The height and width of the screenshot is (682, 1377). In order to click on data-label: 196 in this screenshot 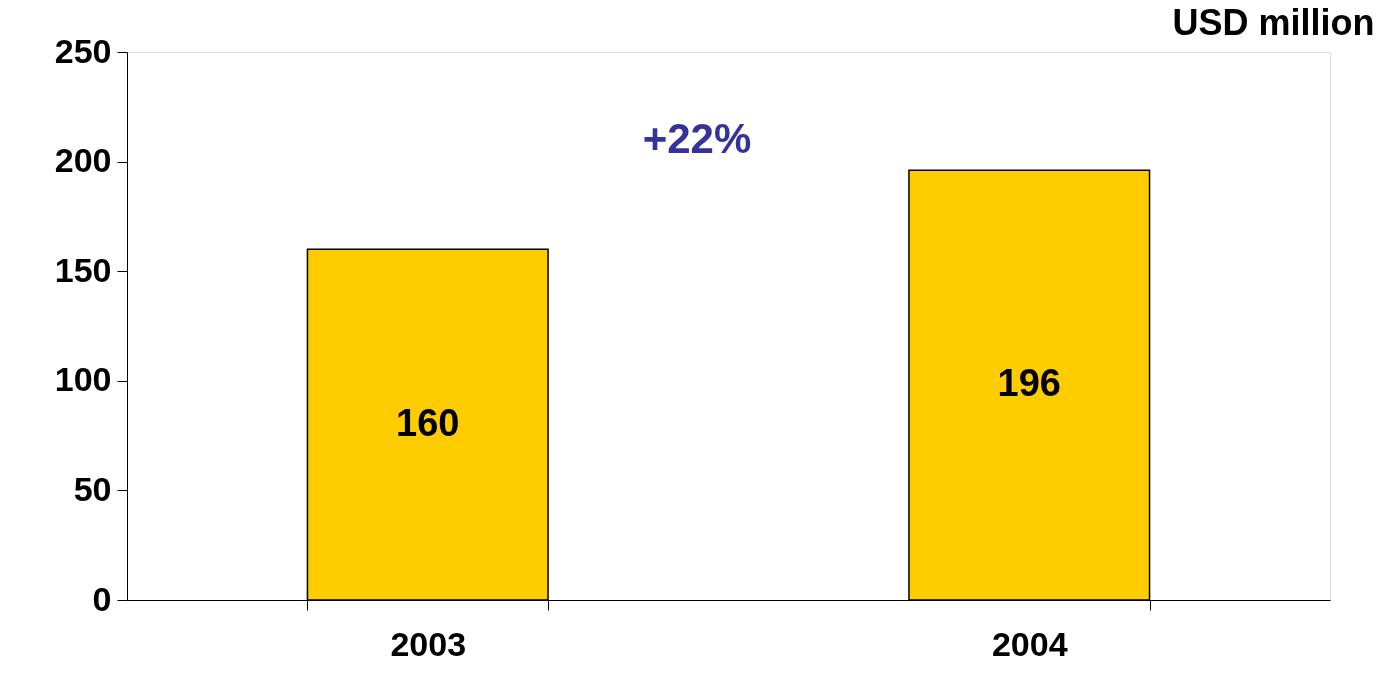, I will do `click(1029, 383)`.